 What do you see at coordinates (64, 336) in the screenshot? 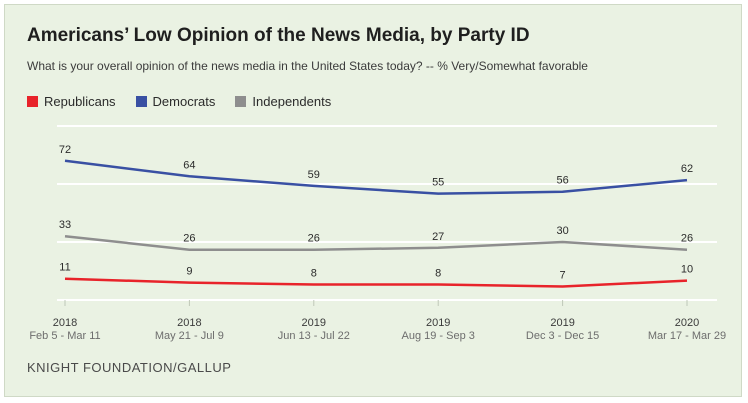
I see `x-tick-range-label: Feb 5 - Mar 11` at bounding box center [64, 336].